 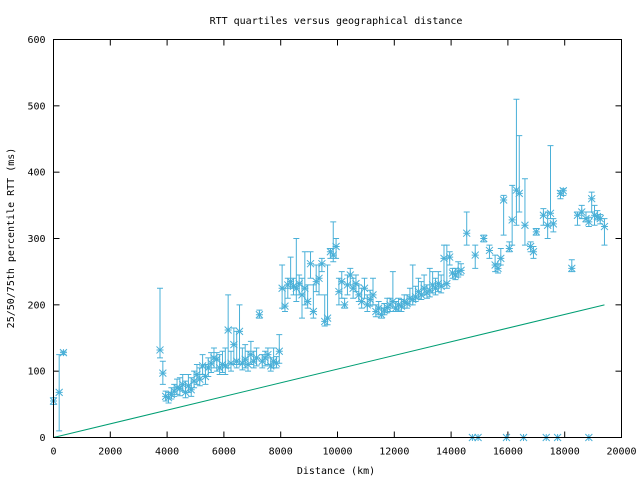 I want to click on y-tick-label: 300, so click(x=36, y=239).